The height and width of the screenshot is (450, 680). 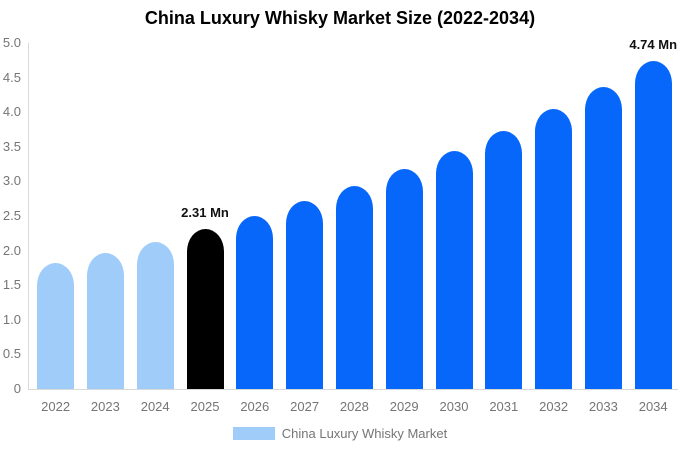 What do you see at coordinates (504, 259) in the screenshot?
I see `bar-2031` at bounding box center [504, 259].